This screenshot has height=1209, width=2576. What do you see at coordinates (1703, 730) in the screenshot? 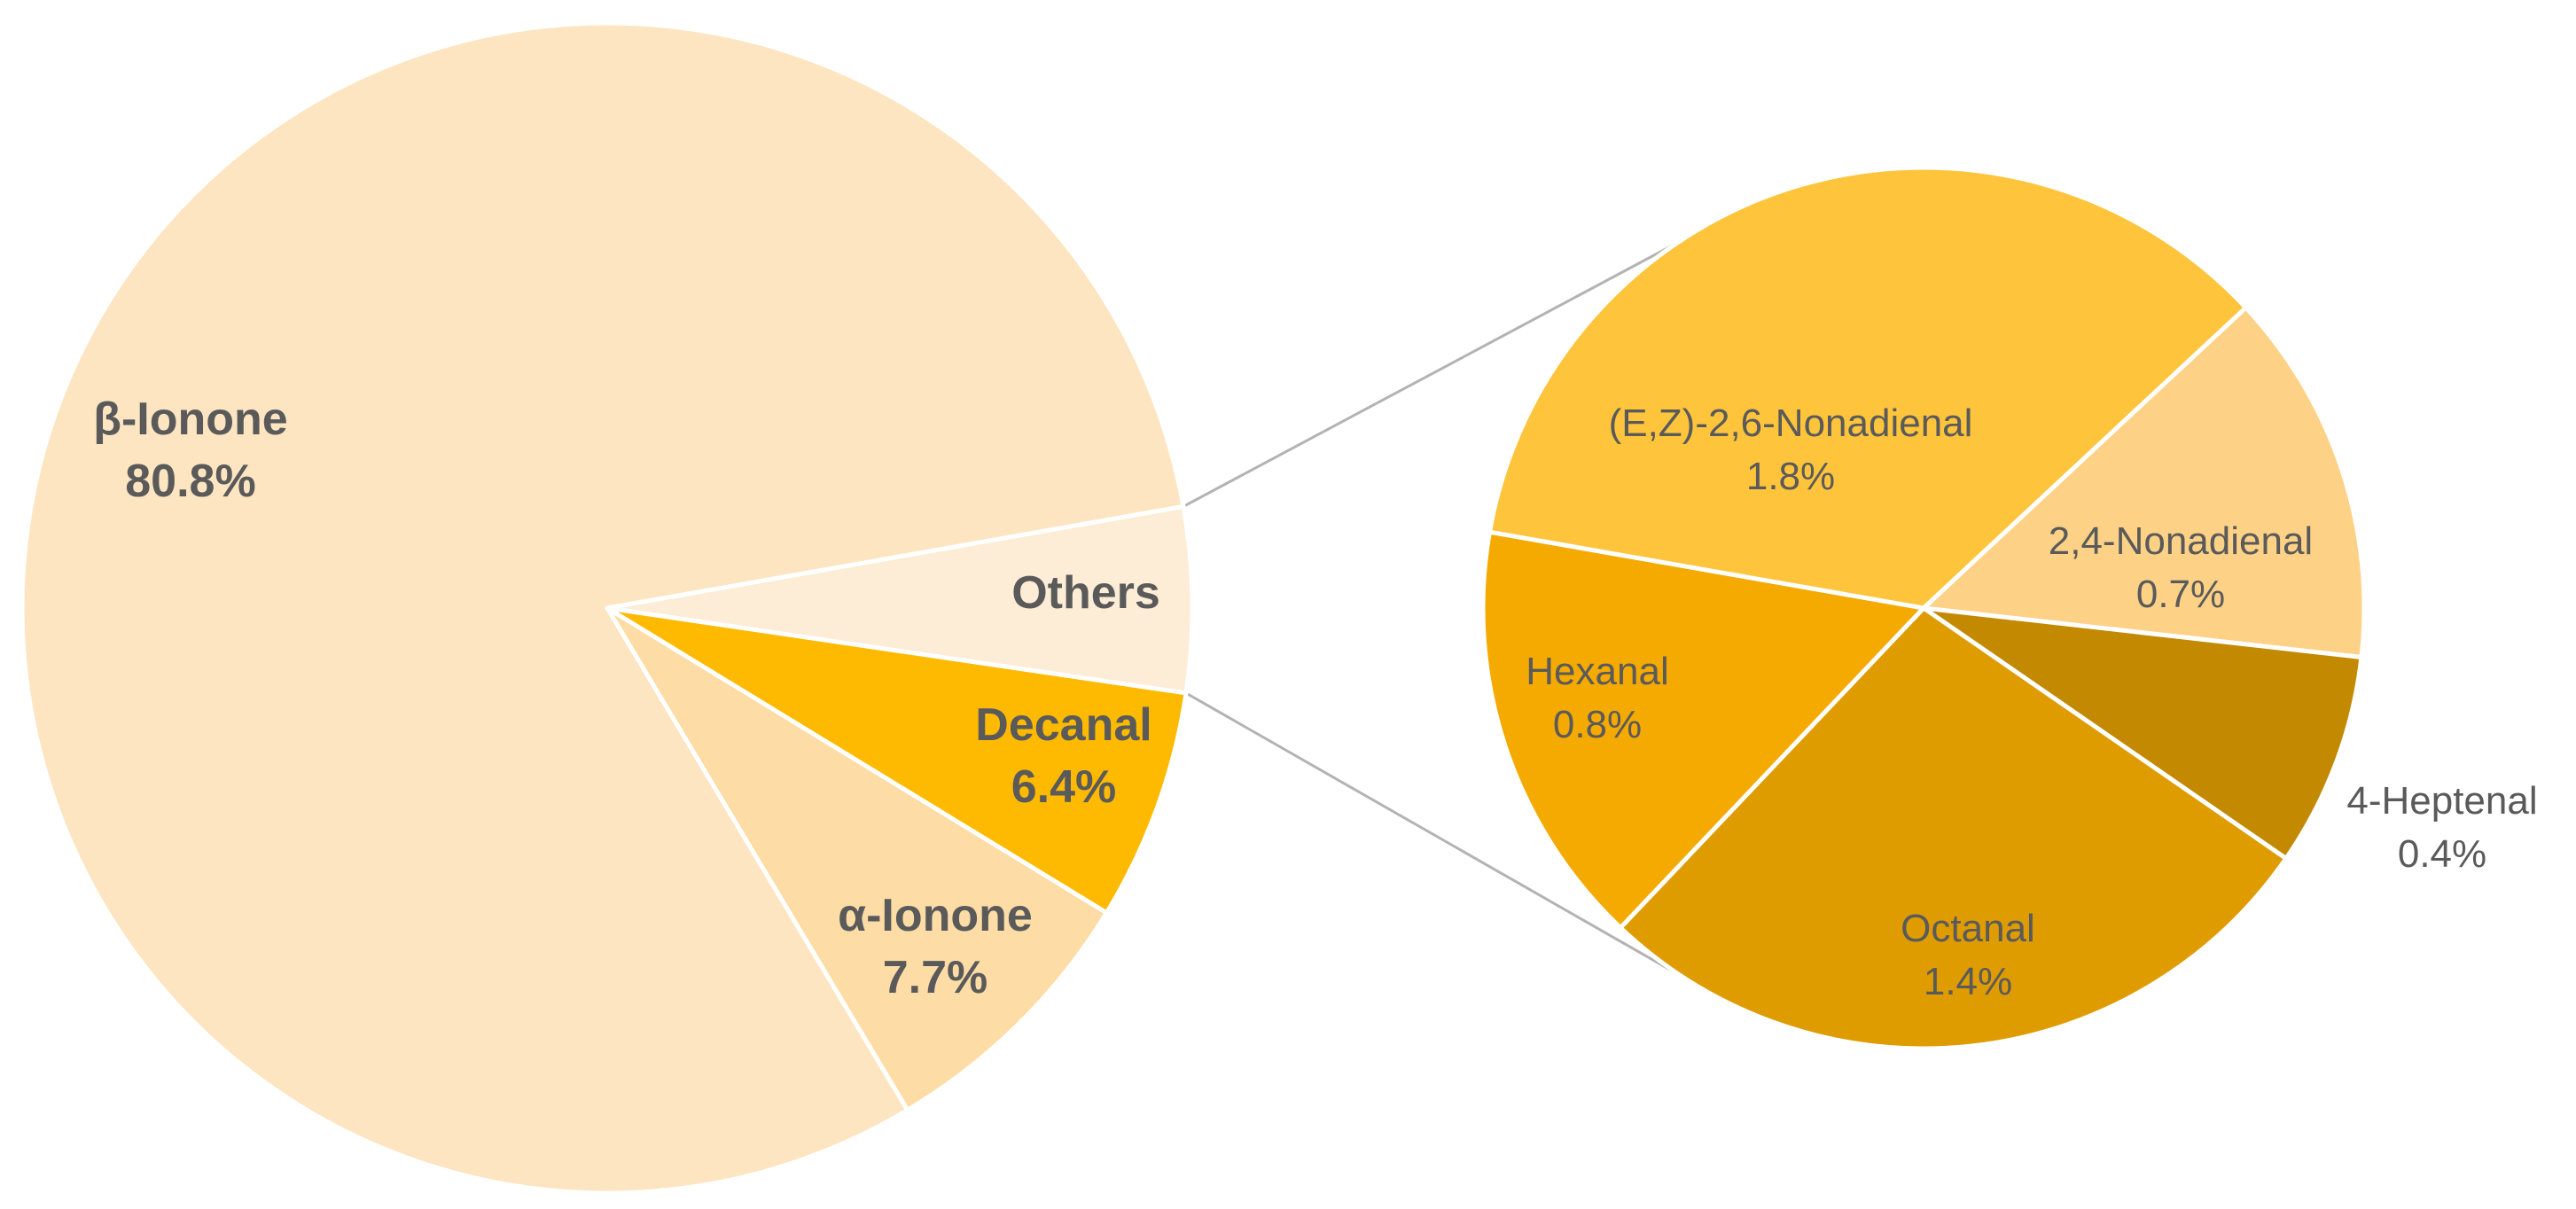
I see `sub-slice-hexanal` at bounding box center [1703, 730].